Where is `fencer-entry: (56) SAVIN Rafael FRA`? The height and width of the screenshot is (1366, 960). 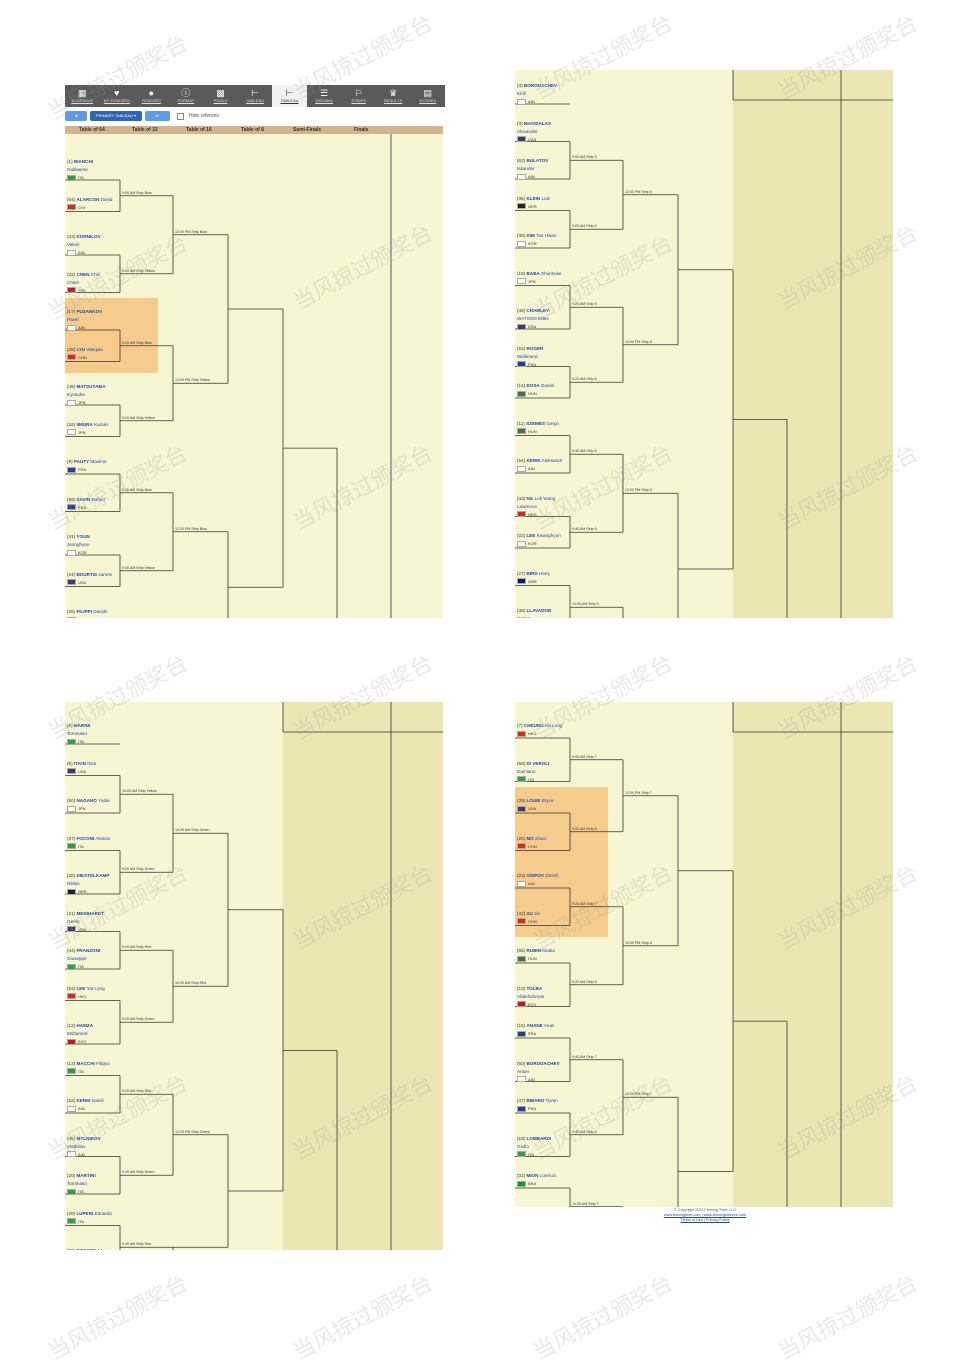 fencer-entry: (56) SAVIN Rafael FRA is located at coordinates (113, 504).